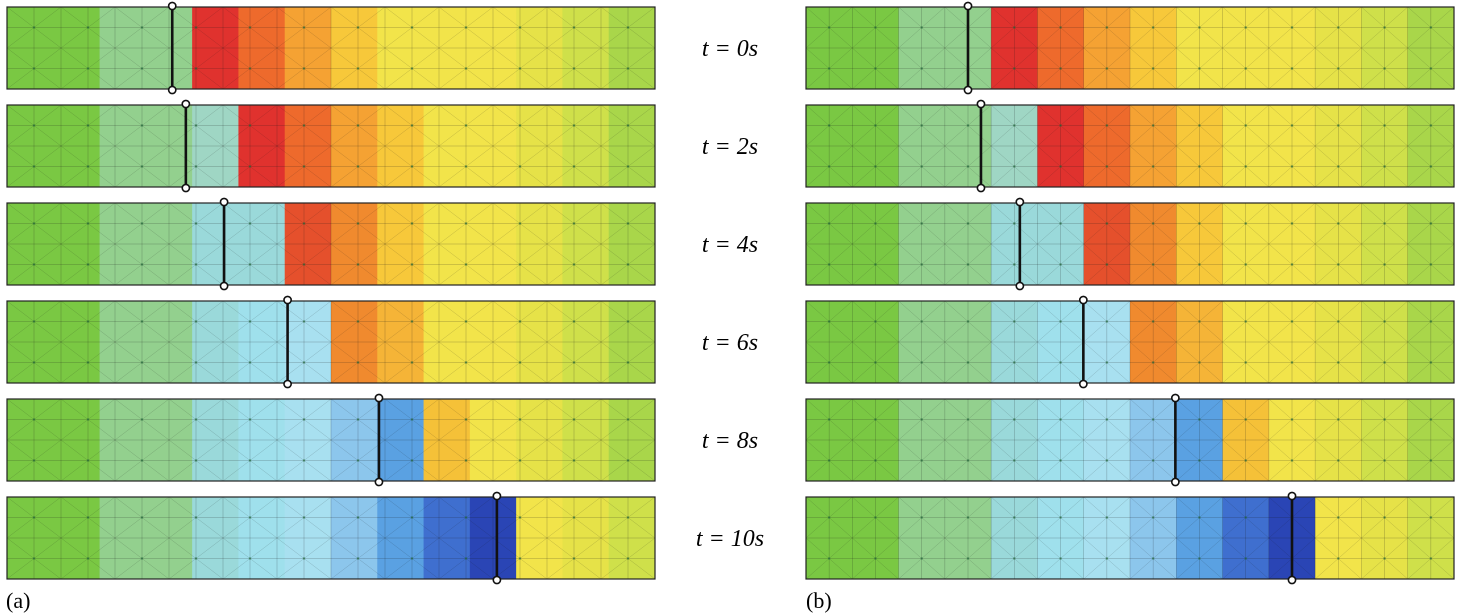 This screenshot has height=614, width=1462. Describe the element at coordinates (730, 441) in the screenshot. I see `time-label: t = 8s` at that location.